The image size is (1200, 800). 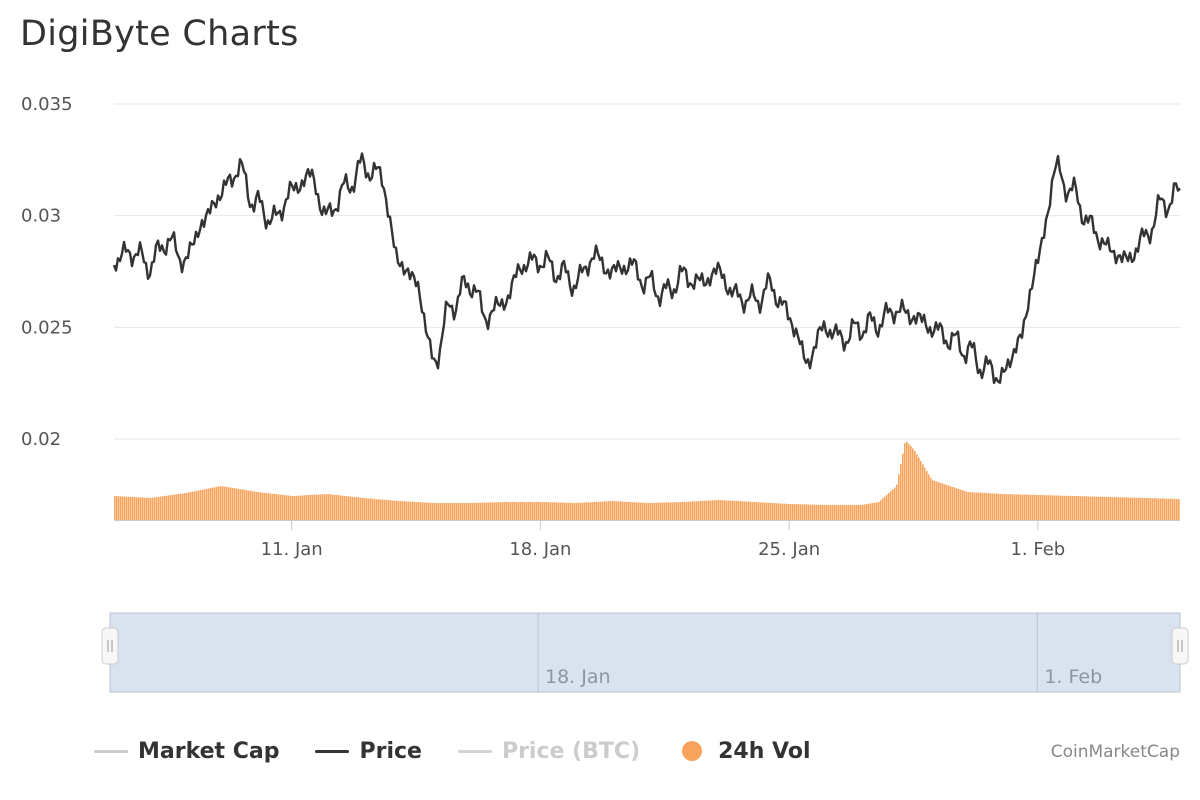 I want to click on legend-item-market-cap: Market Cap, so click(x=186, y=751).